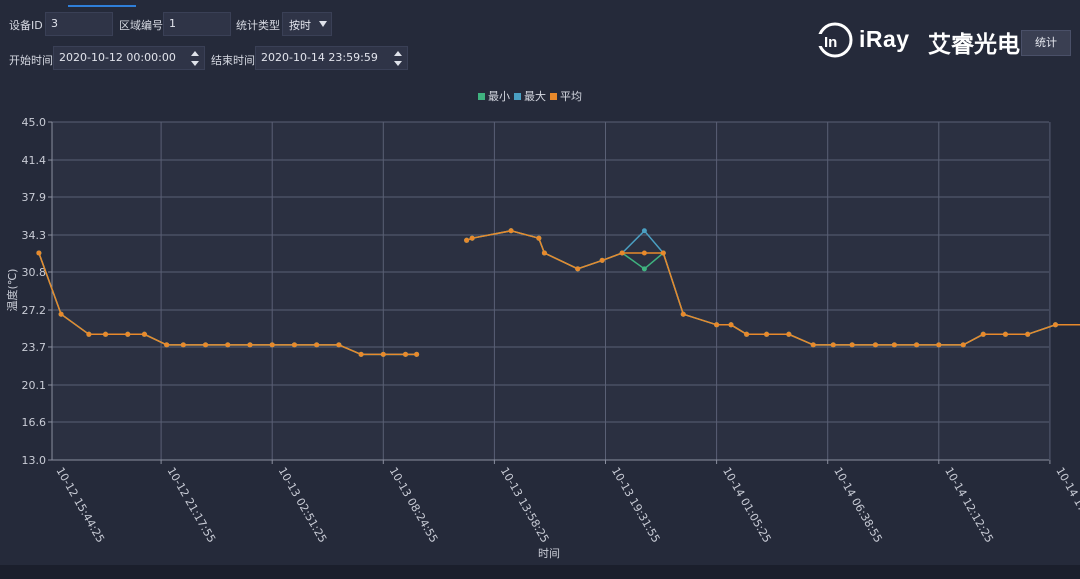 The width and height of the screenshot is (1080, 579). I want to click on y-tick-label: 23.7, so click(34, 347).